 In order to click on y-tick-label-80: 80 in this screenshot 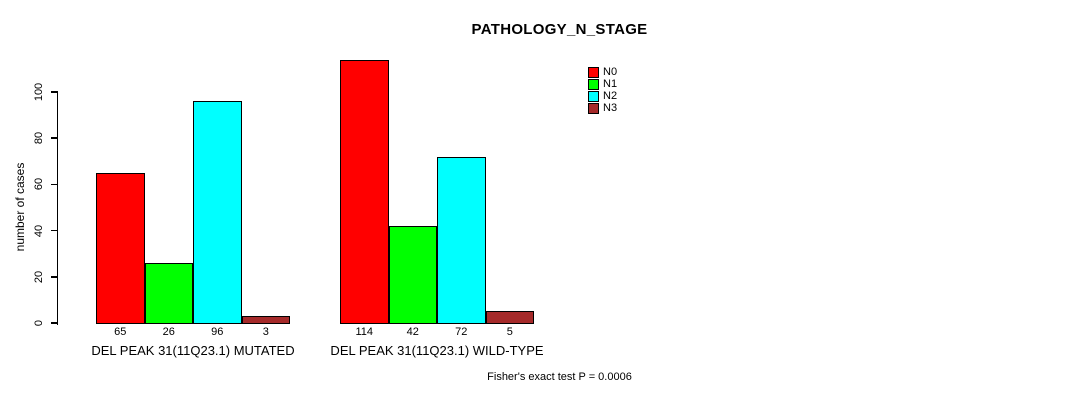, I will do `click(39, 138)`.